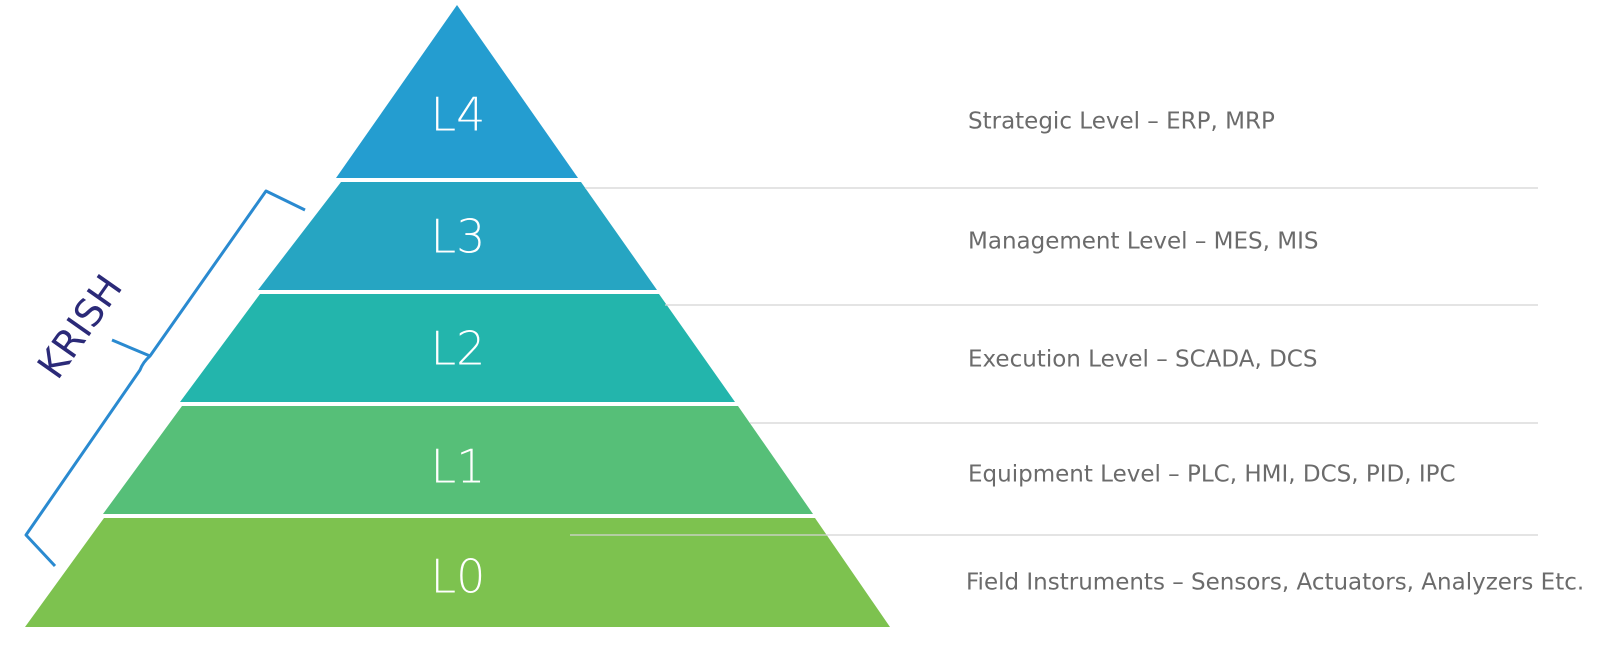 The width and height of the screenshot is (1600, 653). I want to click on level-description: Management Level – MES, MIS, so click(1143, 242).